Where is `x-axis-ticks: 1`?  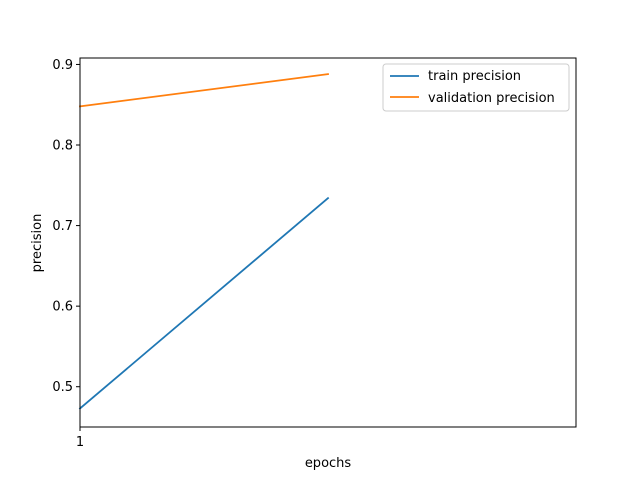 x-axis-ticks: 1 is located at coordinates (80, 438).